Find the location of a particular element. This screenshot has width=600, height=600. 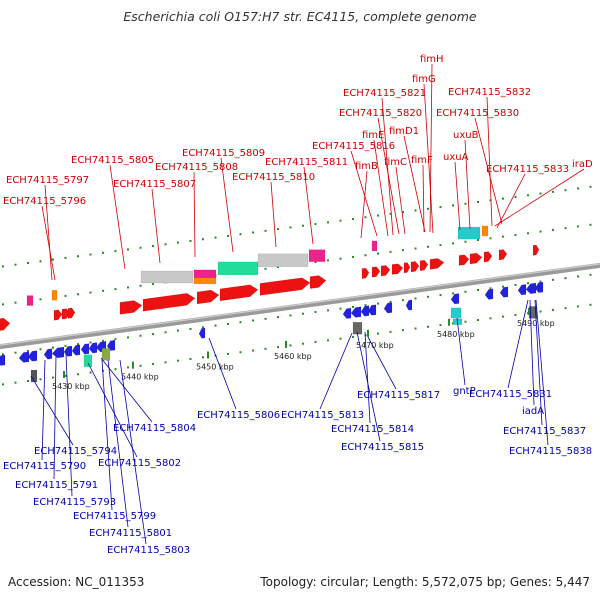

upper-gene-label: uxuB is located at coordinates (466, 135).